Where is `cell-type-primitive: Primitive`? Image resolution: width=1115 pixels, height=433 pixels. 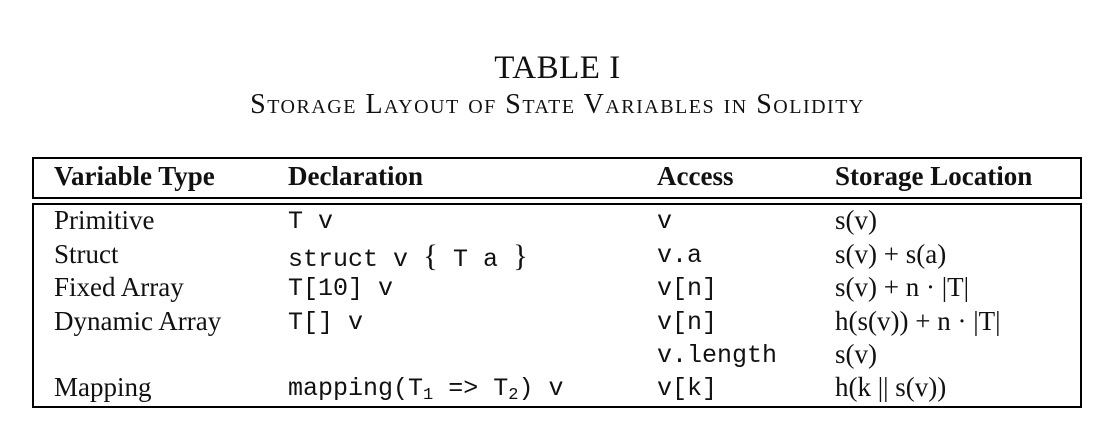
cell-type-primitive: Primitive is located at coordinates (104, 220).